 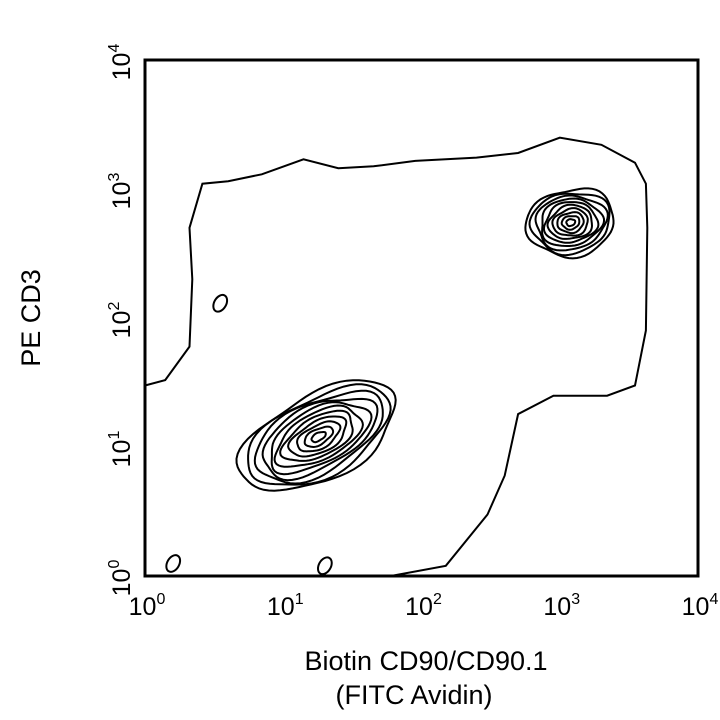 I want to click on x-axis-label-line2: (FITC Avidin), so click(x=413, y=695).